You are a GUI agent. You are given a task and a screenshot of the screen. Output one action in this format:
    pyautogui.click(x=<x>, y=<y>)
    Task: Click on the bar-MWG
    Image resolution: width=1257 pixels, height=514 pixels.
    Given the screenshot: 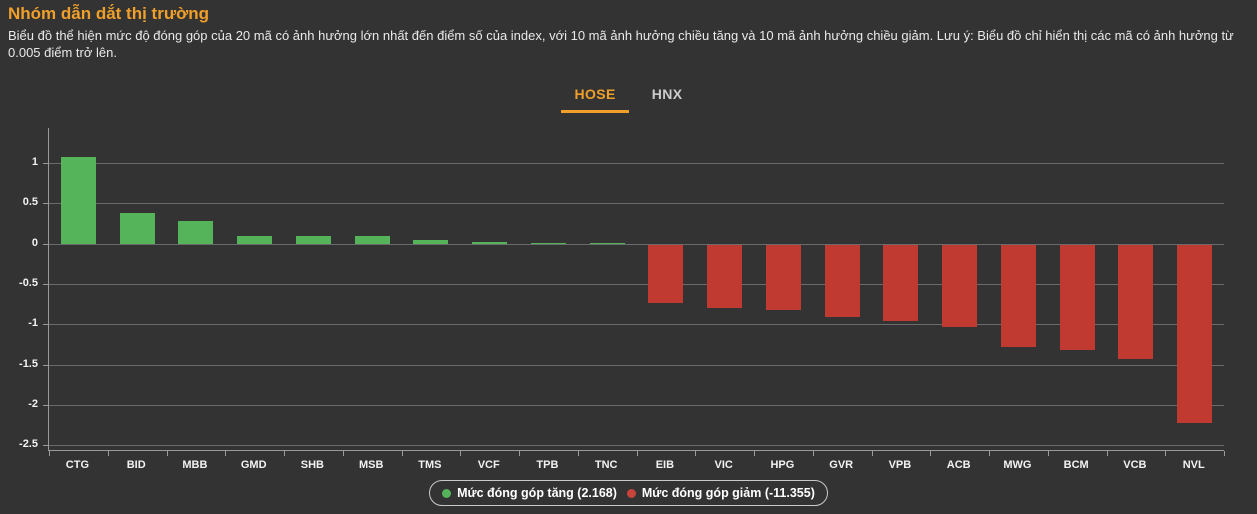 What is the action you would take?
    pyautogui.click(x=1018, y=296)
    